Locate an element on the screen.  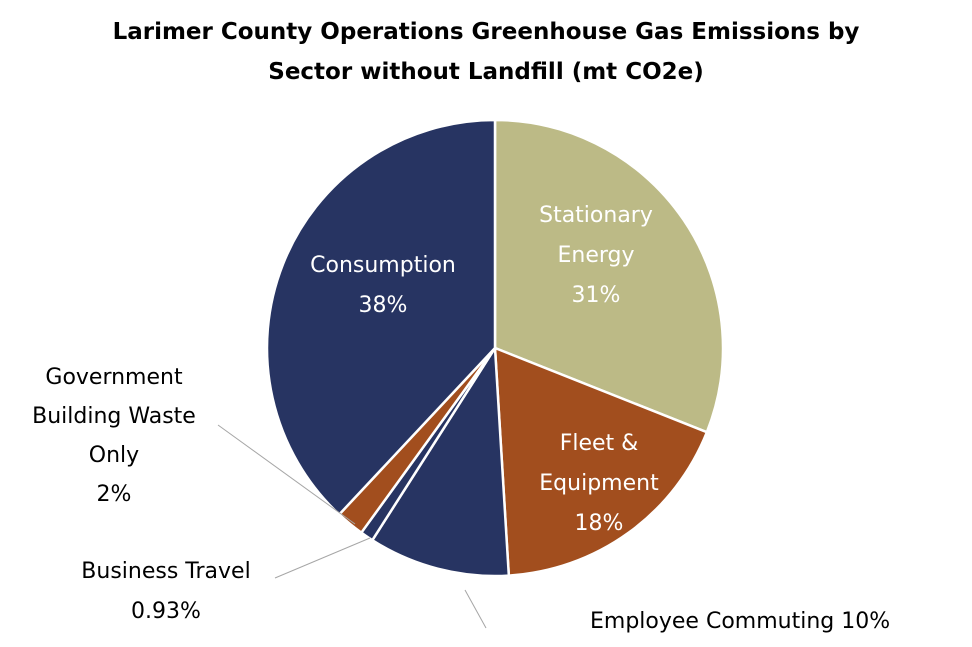
data-label-consumption: Consumption 38% is located at coordinates (383, 285).